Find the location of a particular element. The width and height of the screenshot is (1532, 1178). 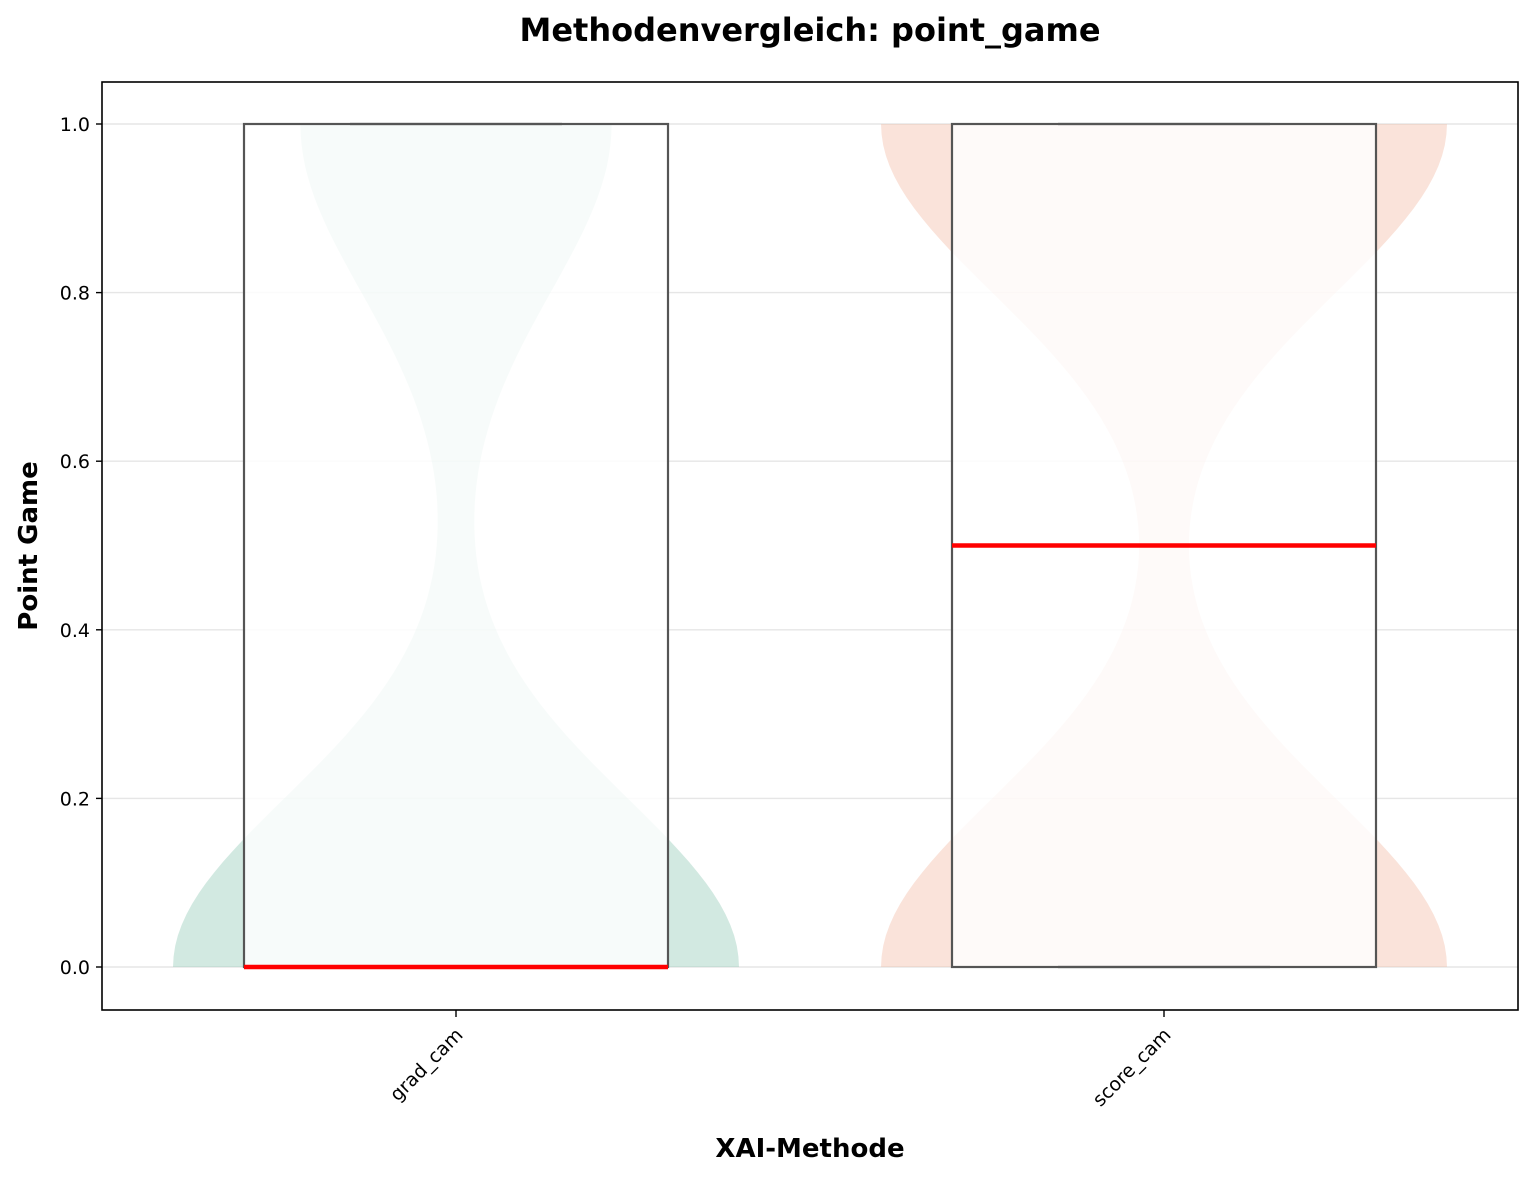

y-tick-label: 0.2 is located at coordinates (75, 799).